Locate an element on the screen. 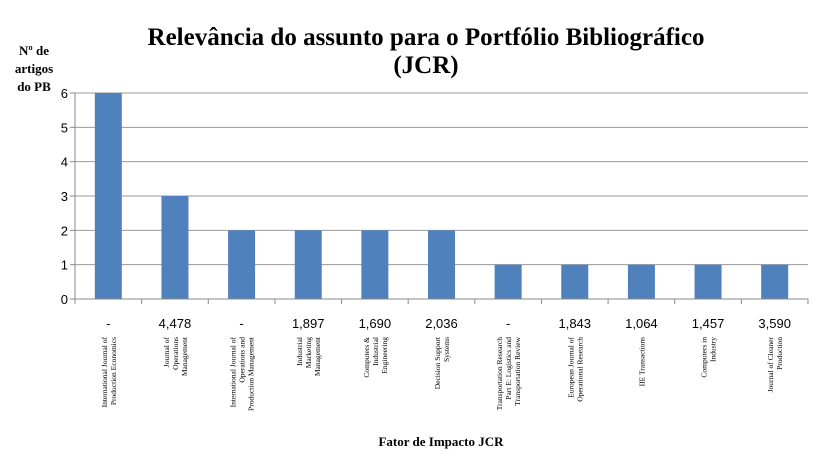 Image resolution: width=825 pixels, height=458 pixels. impact-factor-label: 1,064 is located at coordinates (641, 323).